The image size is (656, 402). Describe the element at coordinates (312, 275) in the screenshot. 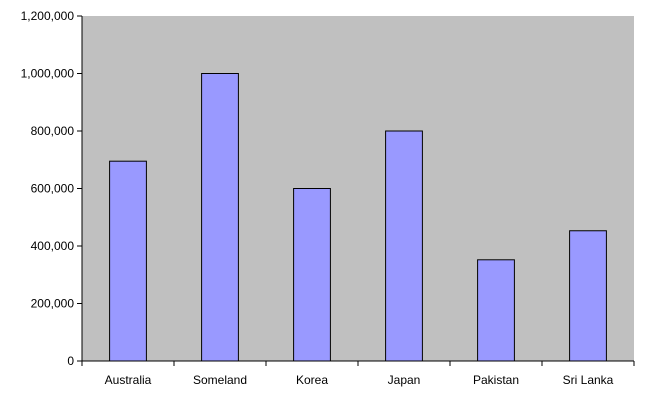

I see `bar-korea` at that location.